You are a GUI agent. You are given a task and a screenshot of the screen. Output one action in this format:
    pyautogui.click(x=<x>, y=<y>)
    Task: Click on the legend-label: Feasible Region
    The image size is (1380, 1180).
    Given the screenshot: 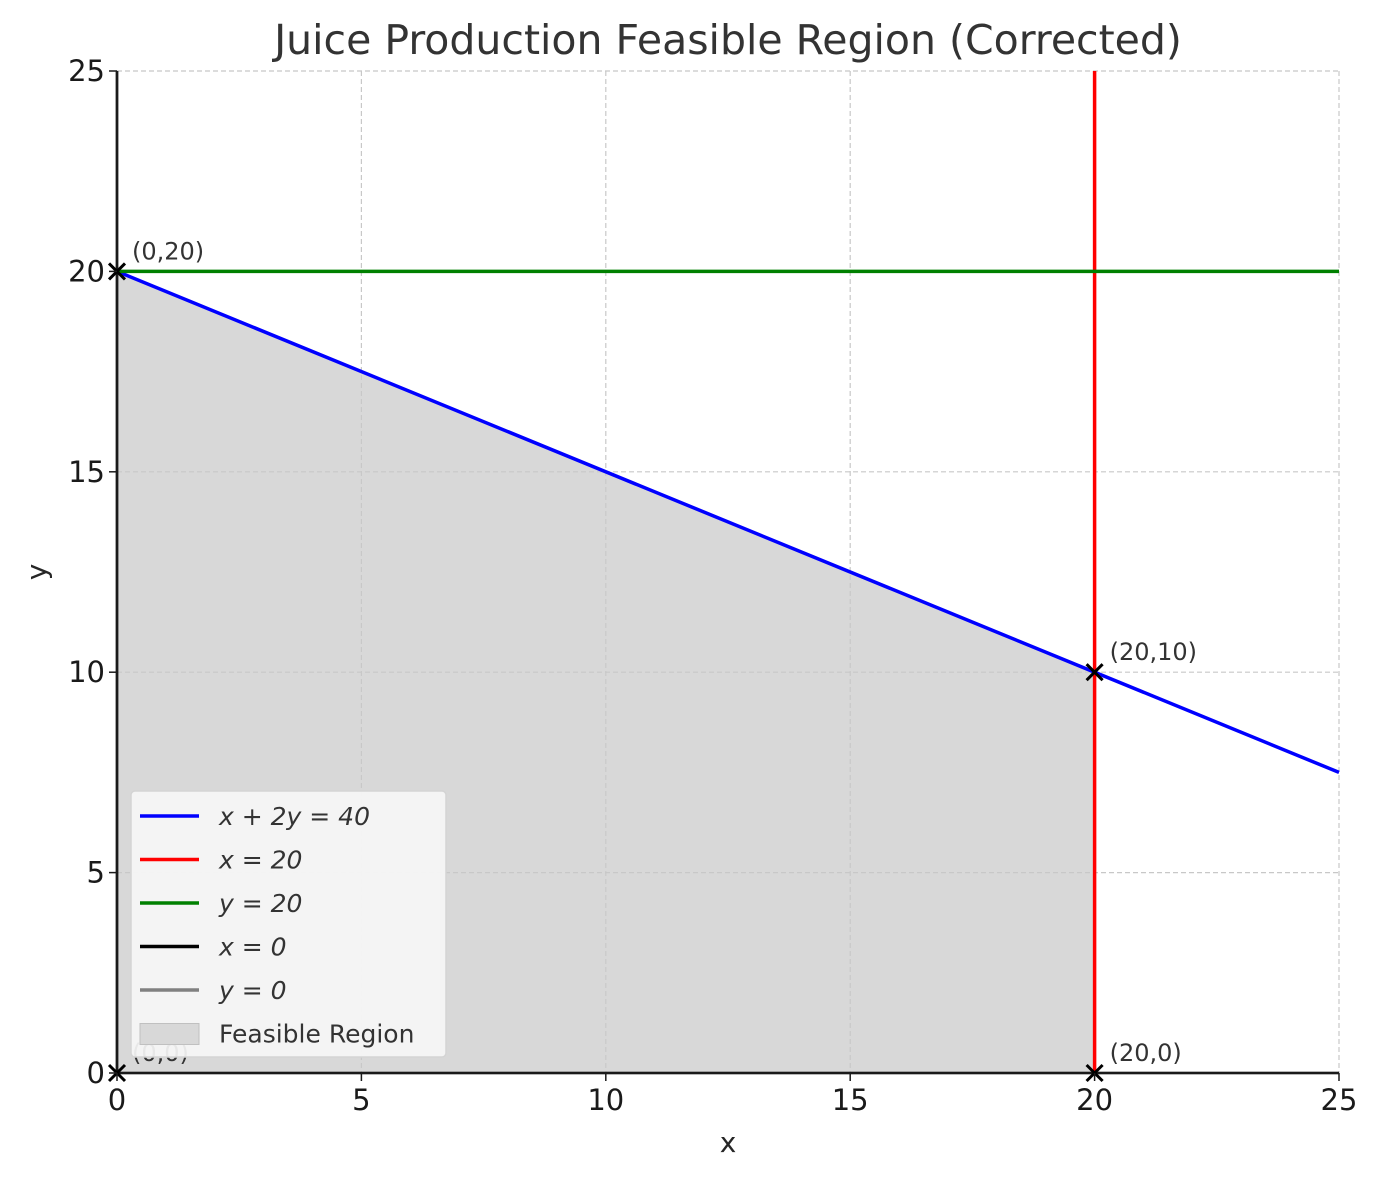 What is the action you would take?
    pyautogui.click(x=316, y=1034)
    